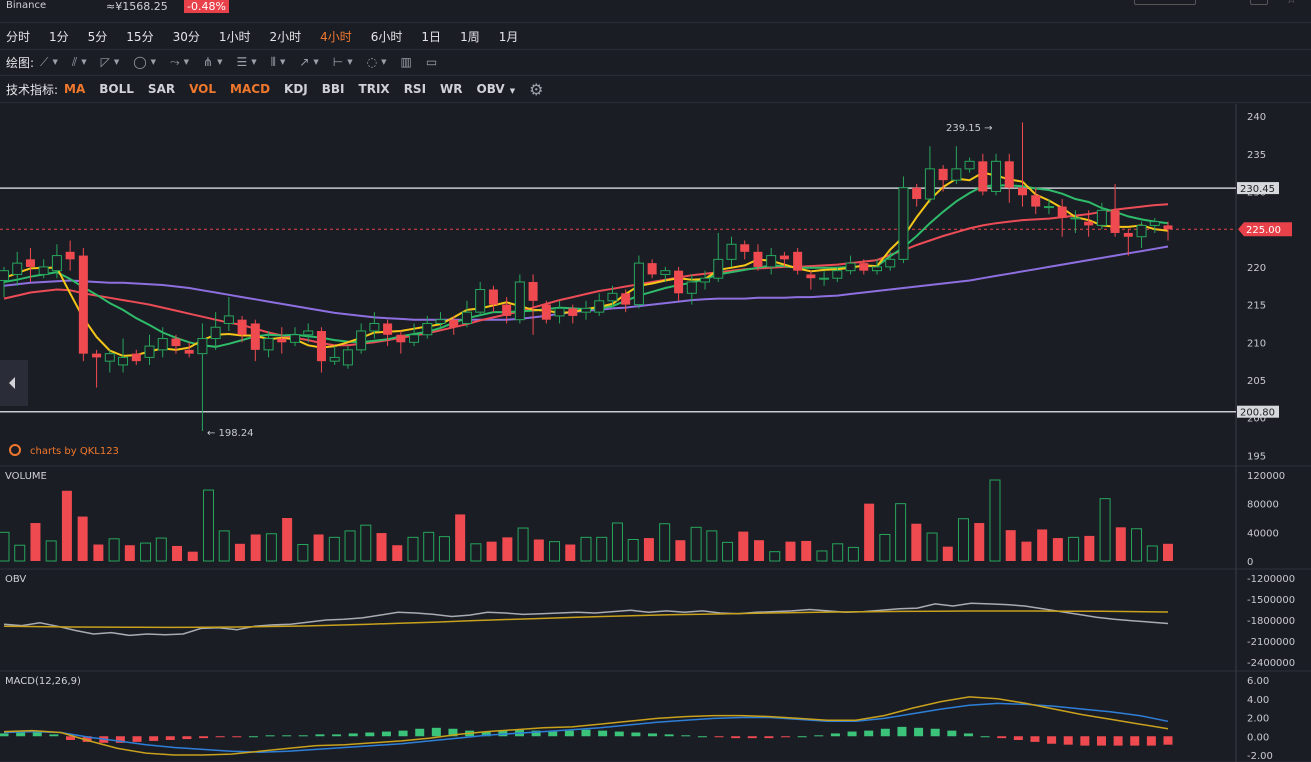 The height and width of the screenshot is (762, 1311). I want to click on indicator-sar: SAR, so click(161, 89).